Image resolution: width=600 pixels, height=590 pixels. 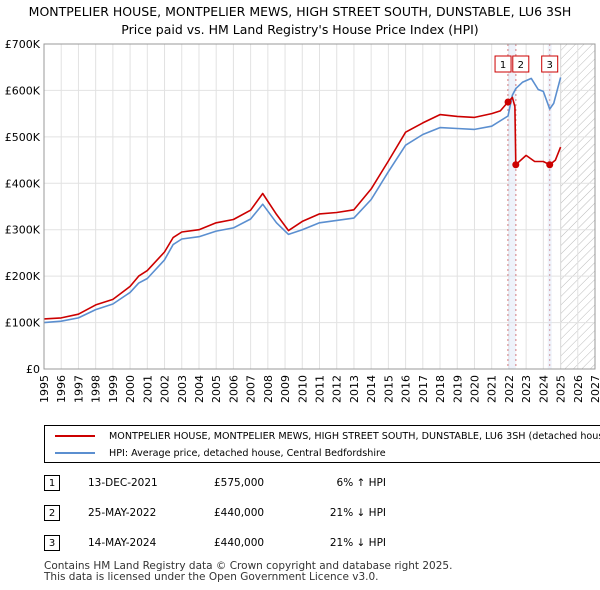 I want to click on x-tick-label: 2023, so click(x=526, y=389).